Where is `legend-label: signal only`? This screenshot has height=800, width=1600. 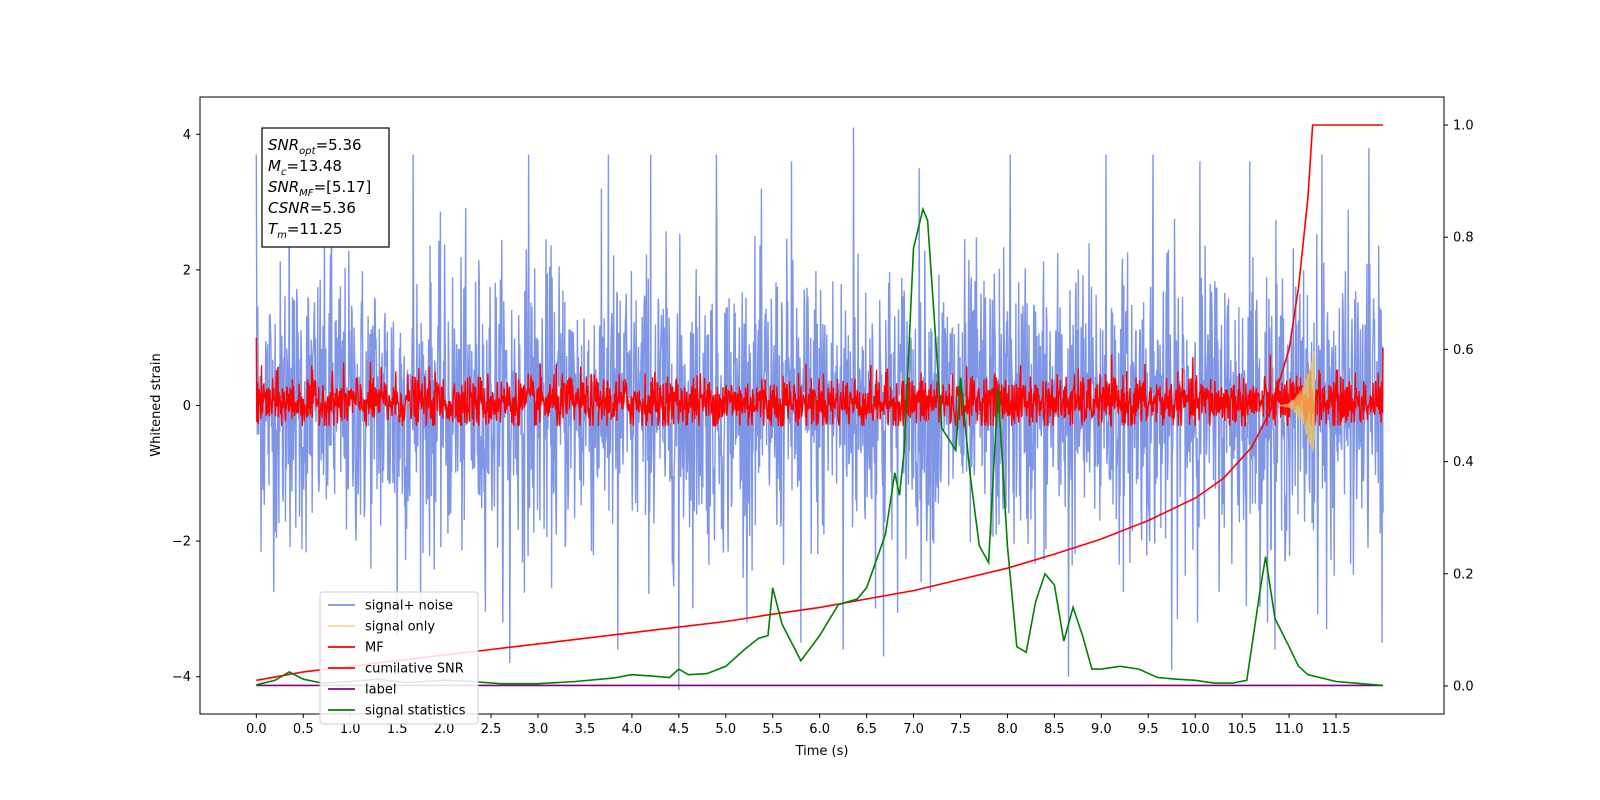 legend-label: signal only is located at coordinates (400, 627).